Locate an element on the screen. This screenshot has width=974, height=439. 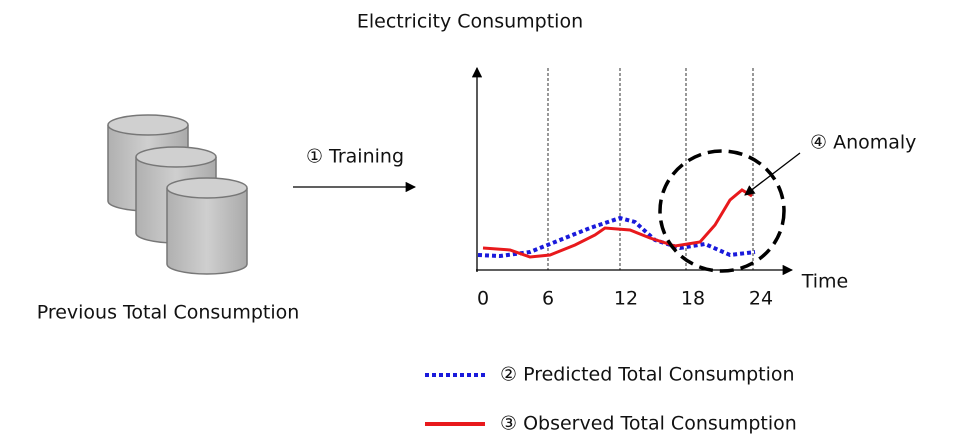
anomaly-arrow is located at coordinates (772, 174).